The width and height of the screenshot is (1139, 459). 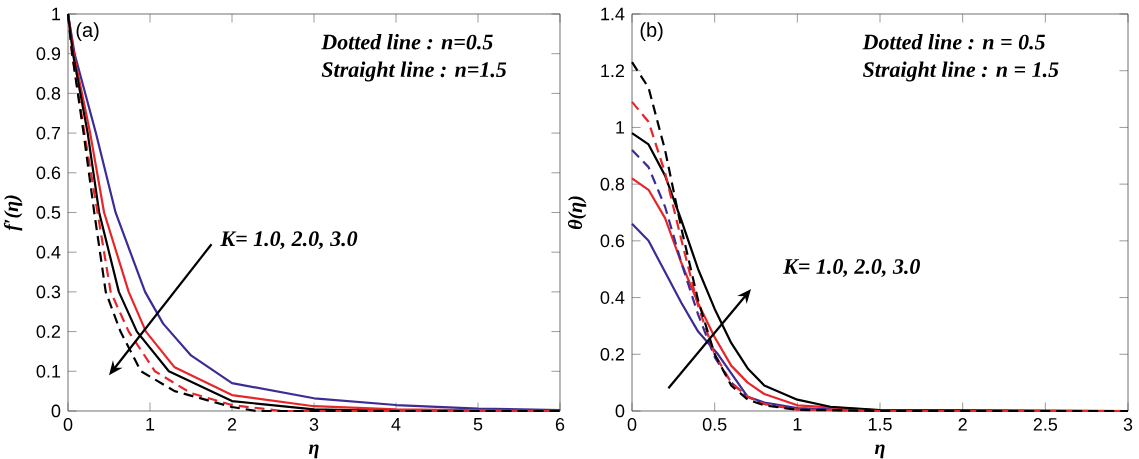 I want to click on y-axis-title: θ(η), so click(x=577, y=213).